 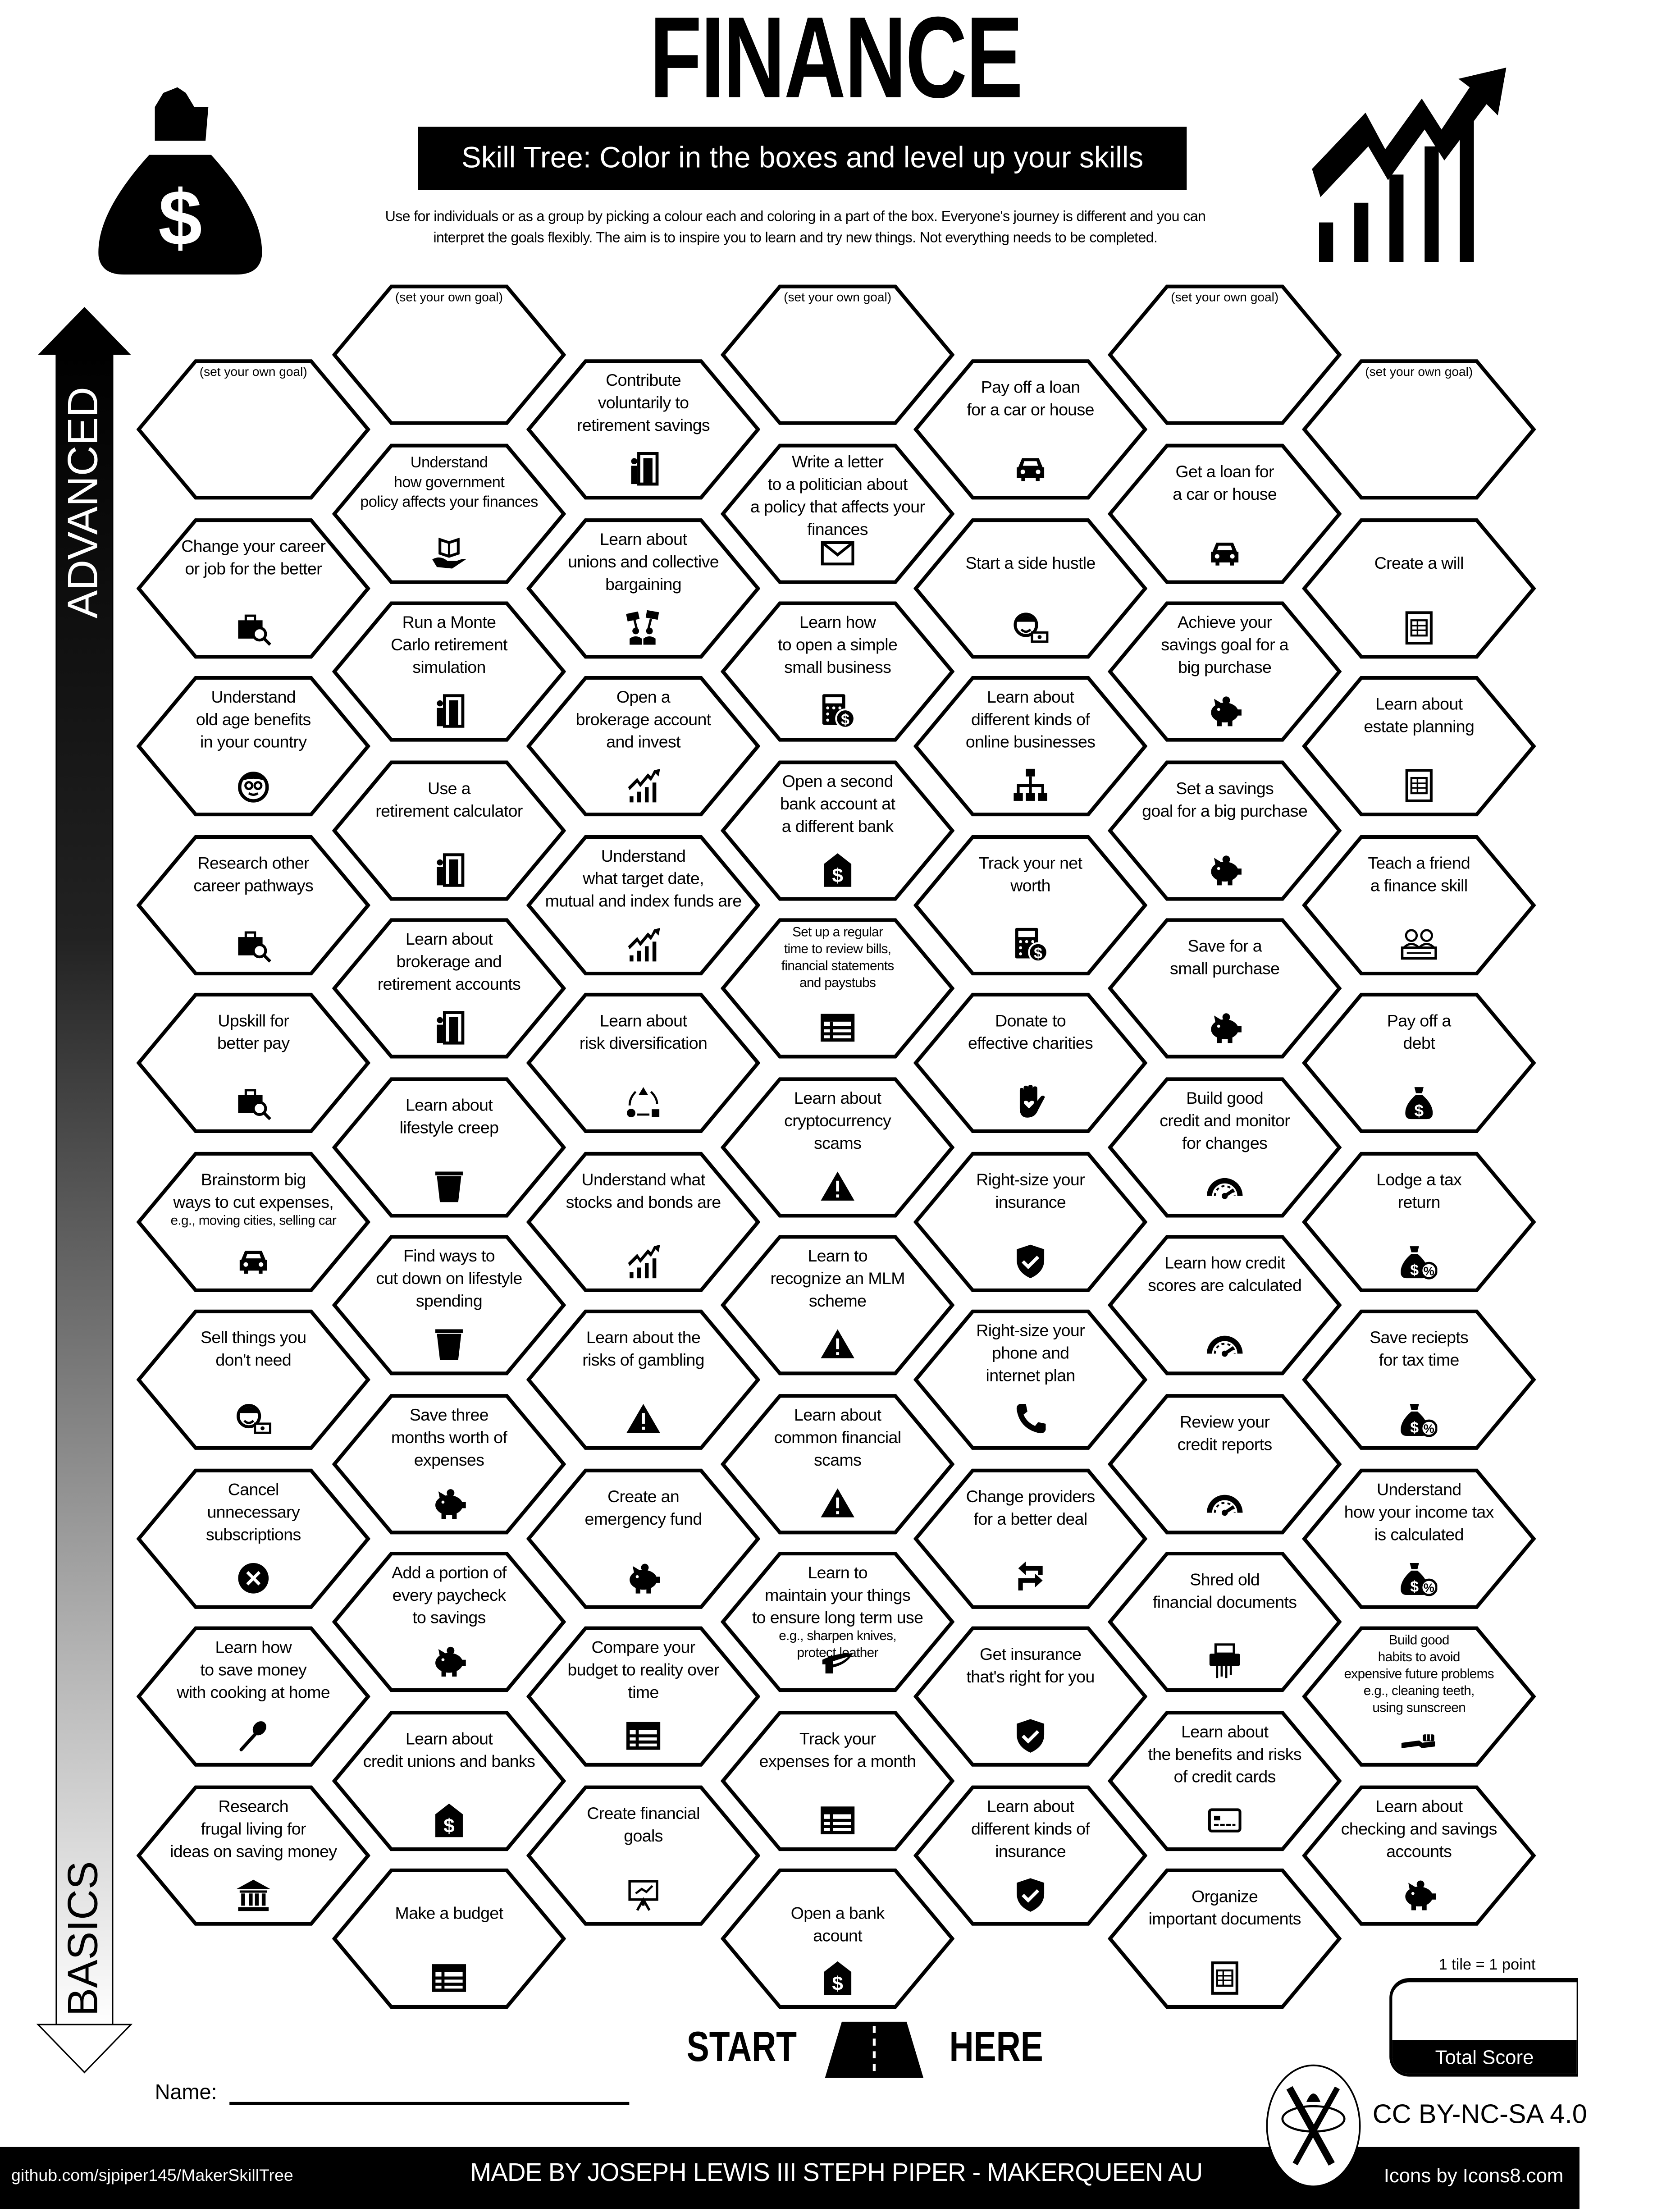 What do you see at coordinates (1419, 1379) in the screenshot?
I see `skill-tile: Save reciepts for tax time $%` at bounding box center [1419, 1379].